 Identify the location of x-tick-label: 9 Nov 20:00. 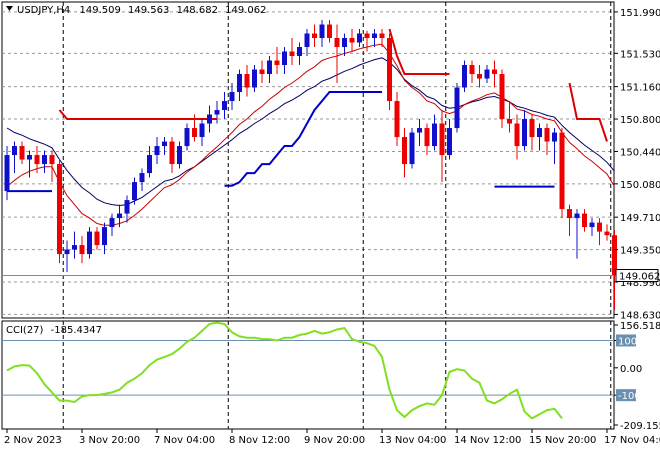
(334, 440).